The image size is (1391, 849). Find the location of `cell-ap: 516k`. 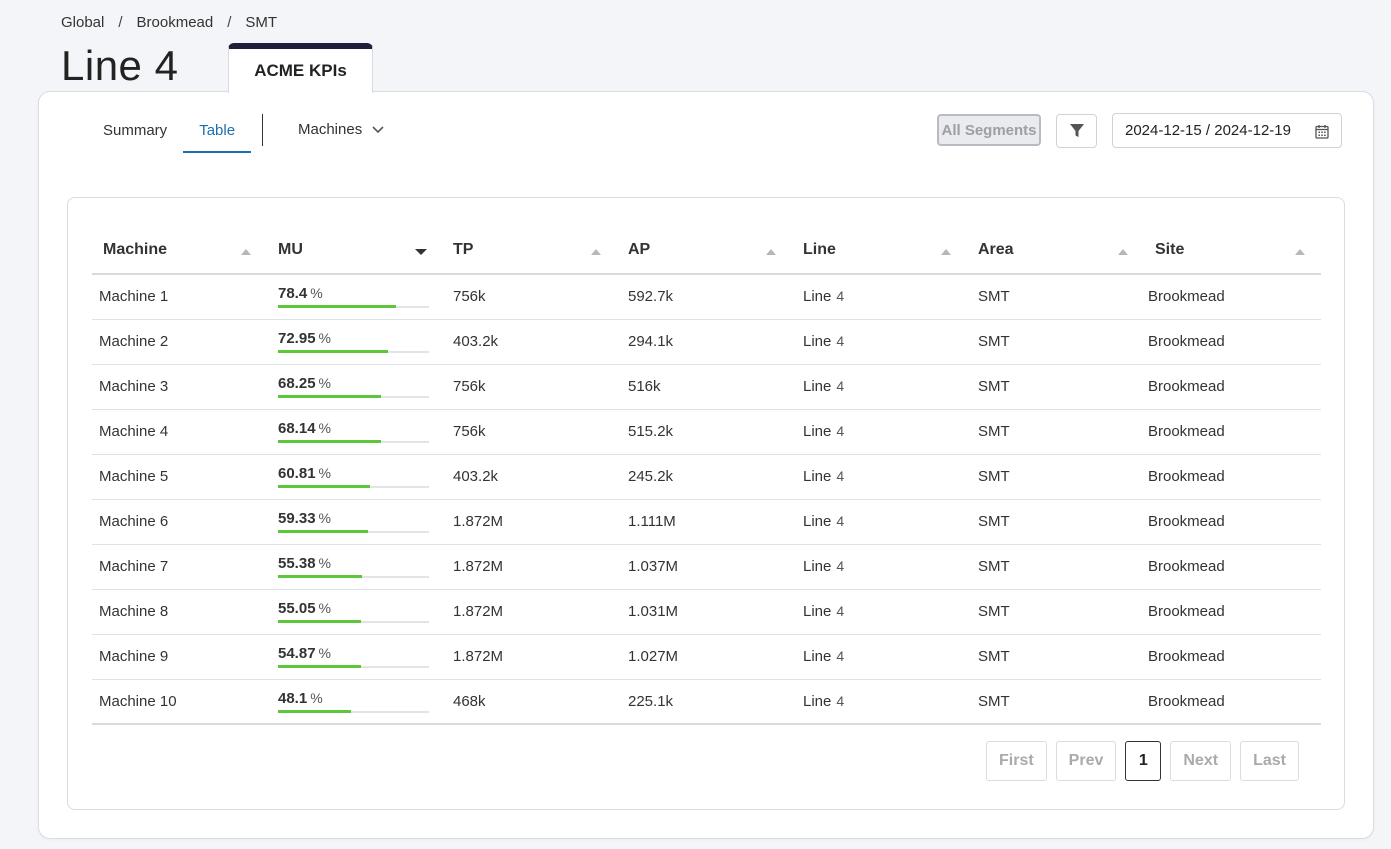

cell-ap: 516k is located at coordinates (704, 387).